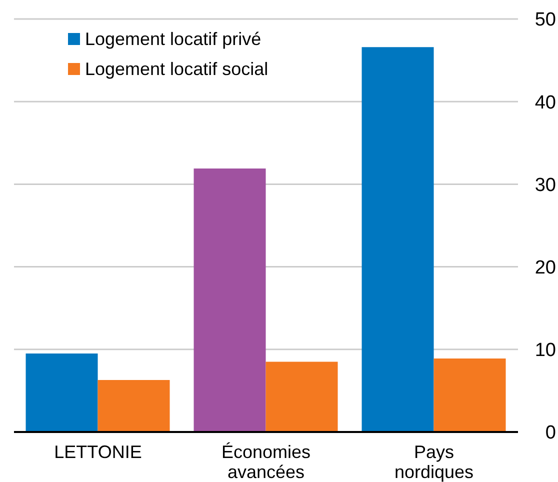 This screenshot has height=482, width=558. Describe the element at coordinates (173, 39) in the screenshot. I see `legend-label: Logement locatif privé` at that location.